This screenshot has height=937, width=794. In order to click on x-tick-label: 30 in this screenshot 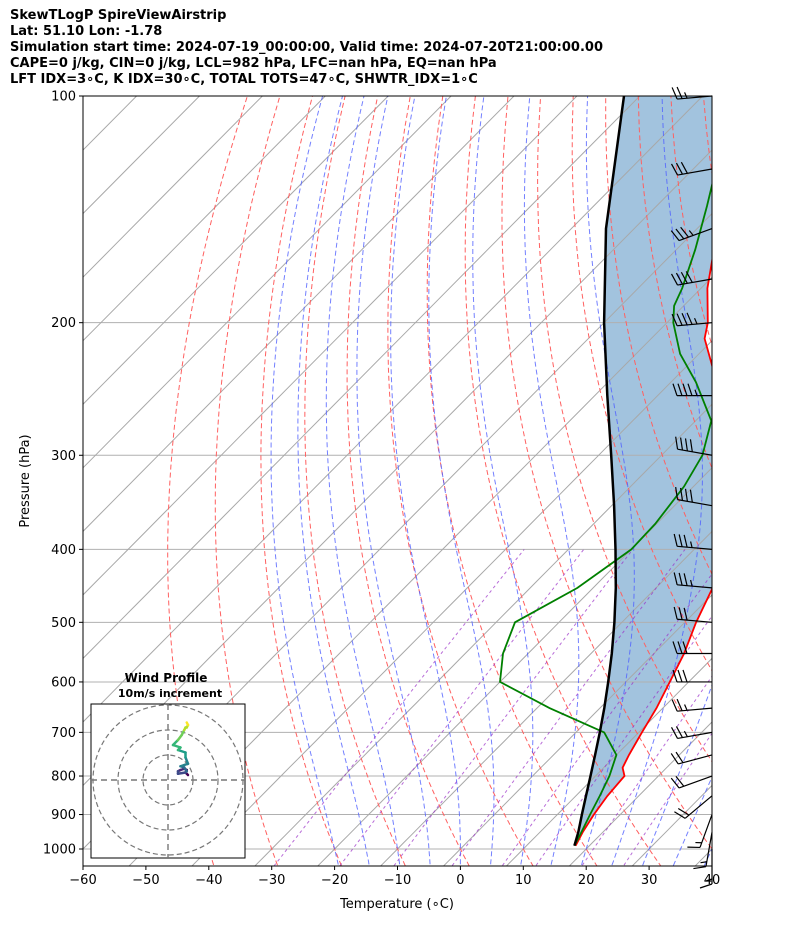, I will do `click(649, 880)`.